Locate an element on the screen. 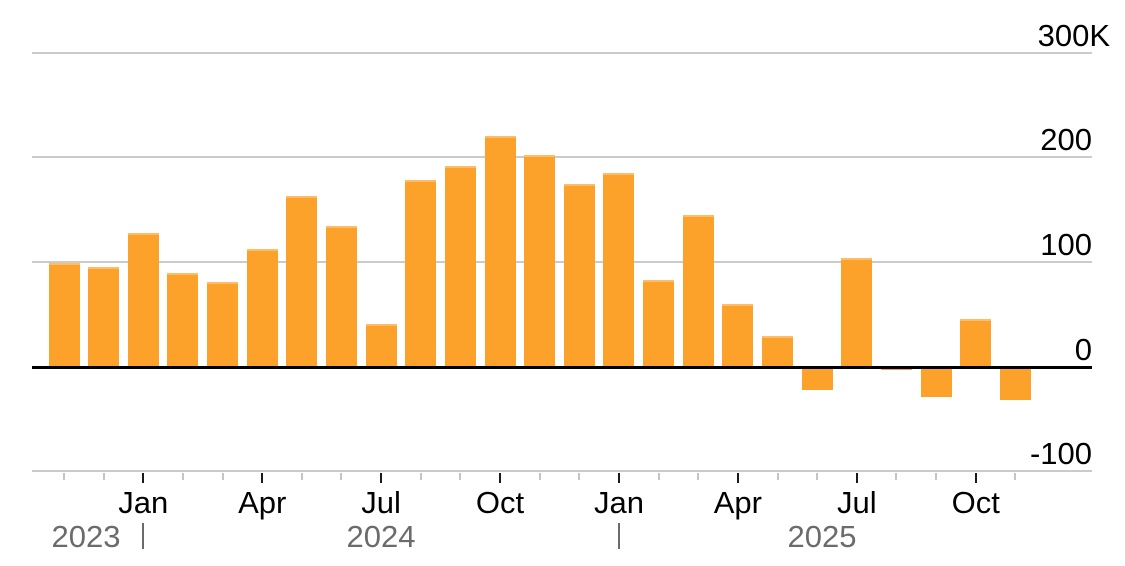 The image size is (1125, 566). y-axis-tick-label: 100 is located at coordinates (1066, 245).